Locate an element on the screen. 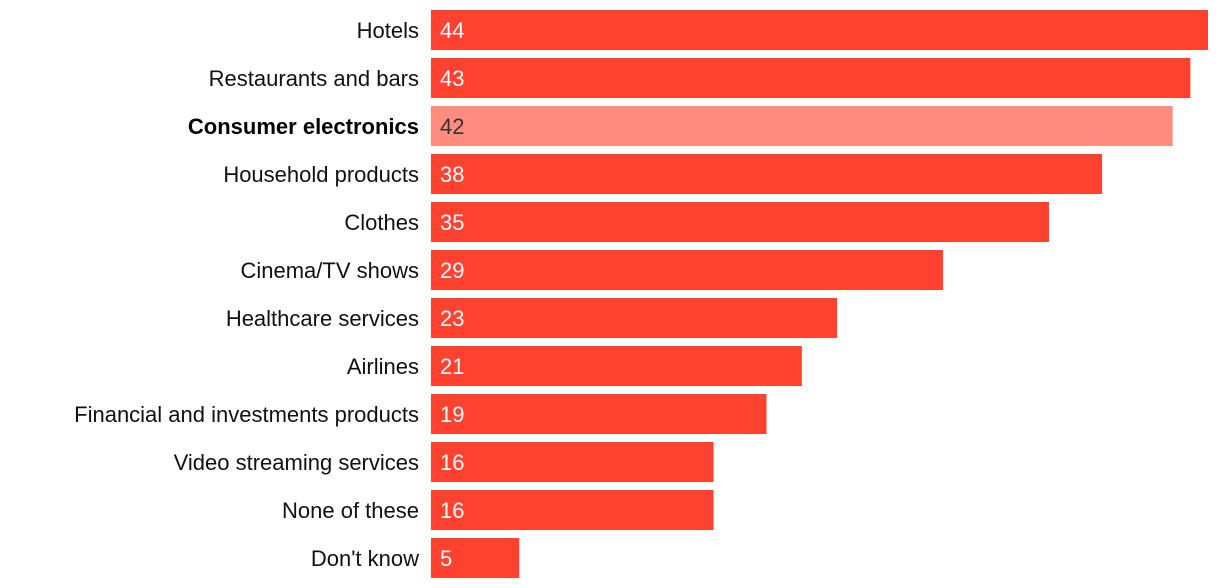 The width and height of the screenshot is (1220, 588). category-label: Consumer electronics is located at coordinates (303, 126).